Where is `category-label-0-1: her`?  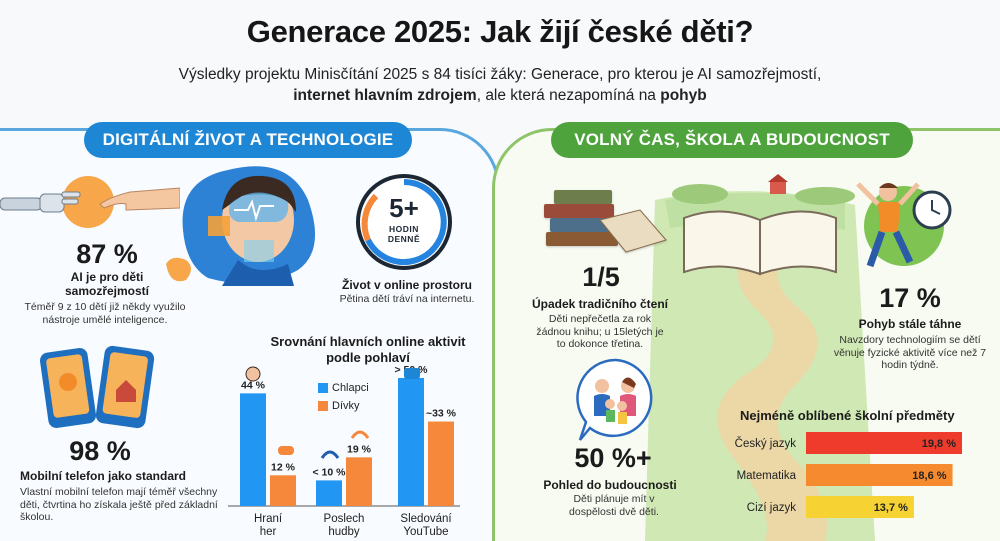
category-label-0-1: her is located at coordinates (268, 532).